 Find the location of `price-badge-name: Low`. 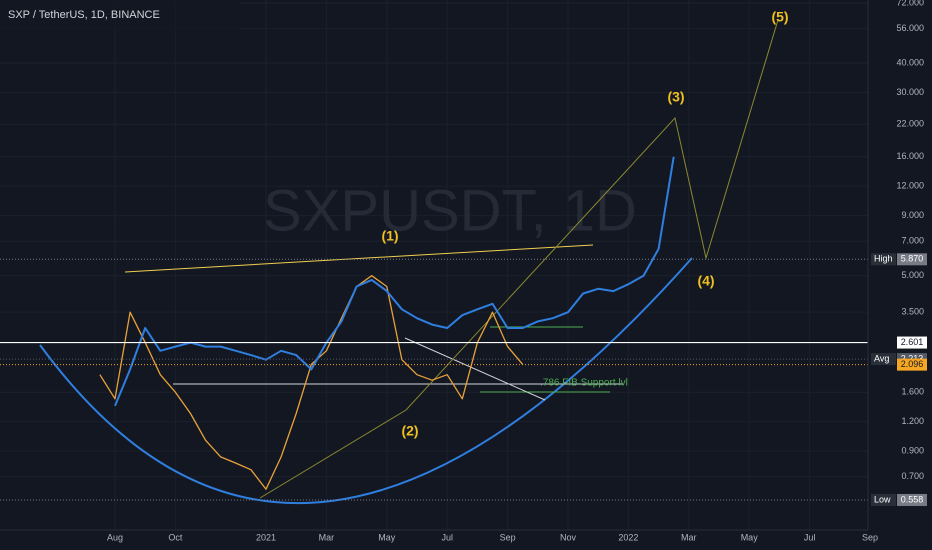

price-badge-name: Low is located at coordinates (882, 499).